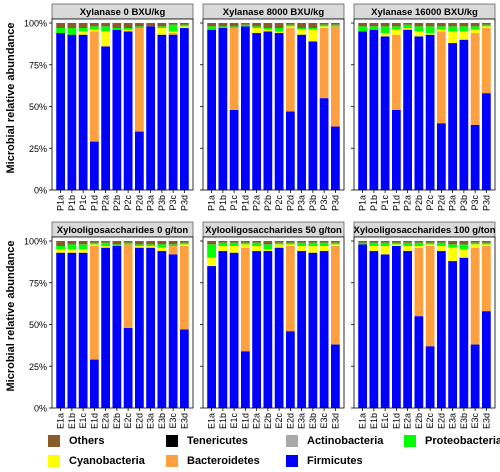  I want to click on x-tick-label: P1b, so click(223, 203).